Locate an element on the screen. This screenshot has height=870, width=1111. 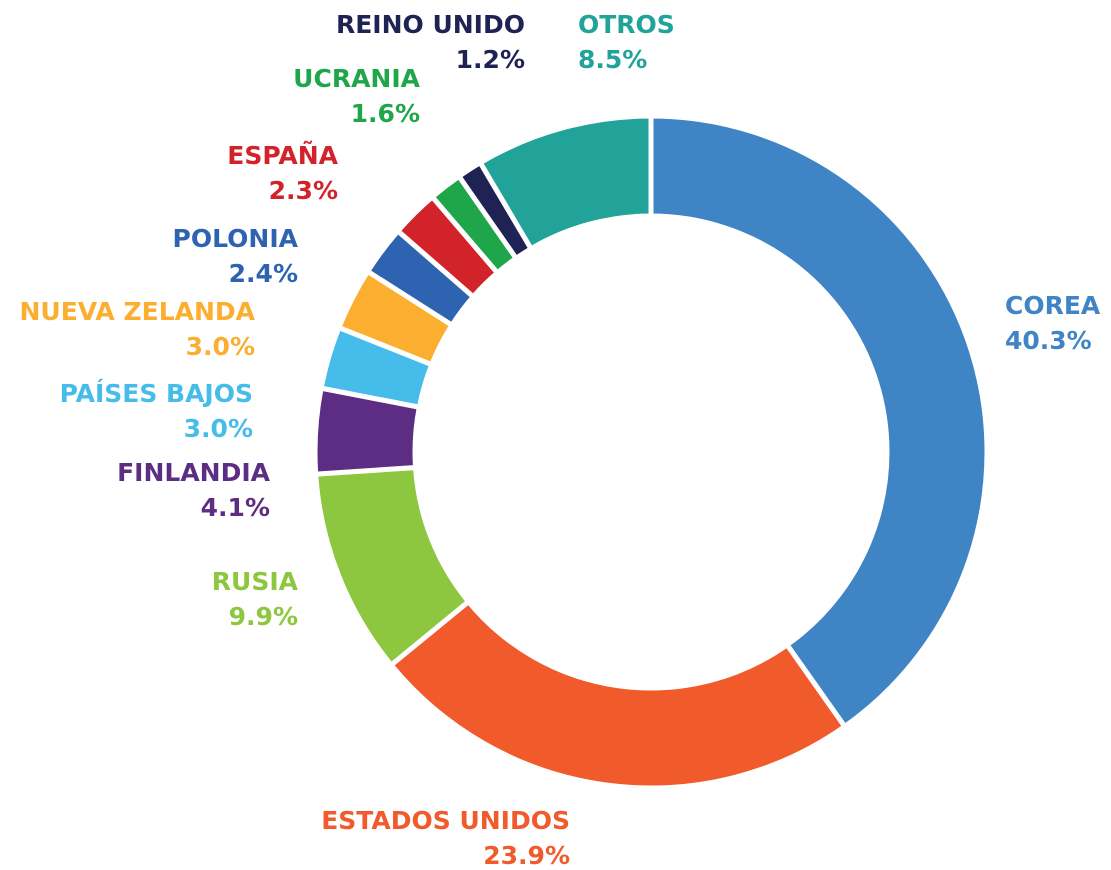
slice-label: NUEVA ZELANDA is located at coordinates (137, 311).